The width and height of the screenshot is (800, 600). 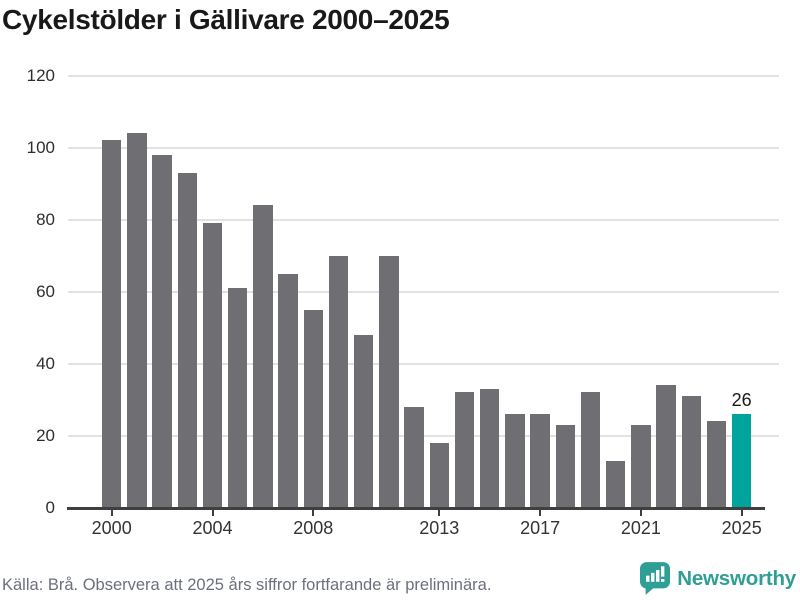 I want to click on x-axis-line, so click(x=416, y=508).